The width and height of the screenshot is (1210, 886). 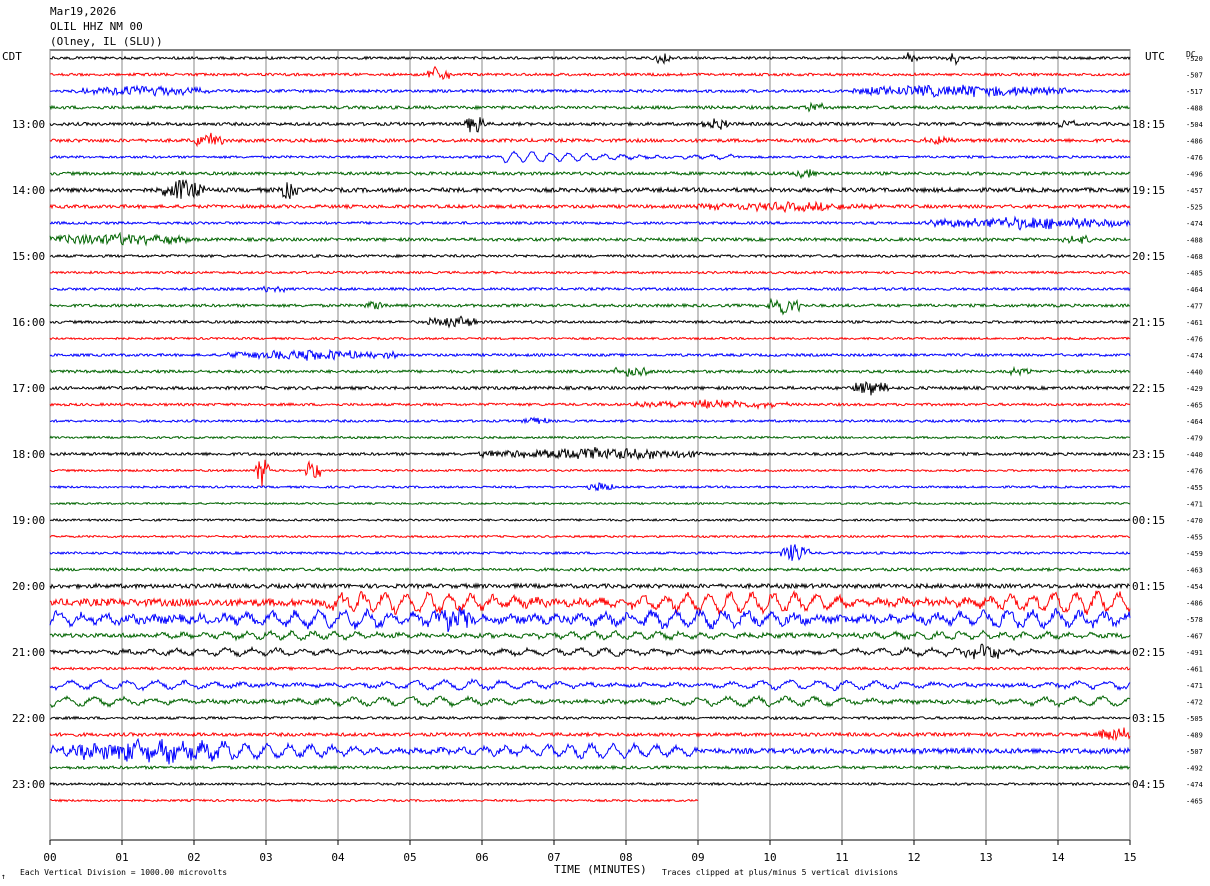 I want to click on left-hour-label: 23:00, so click(x=28, y=784).